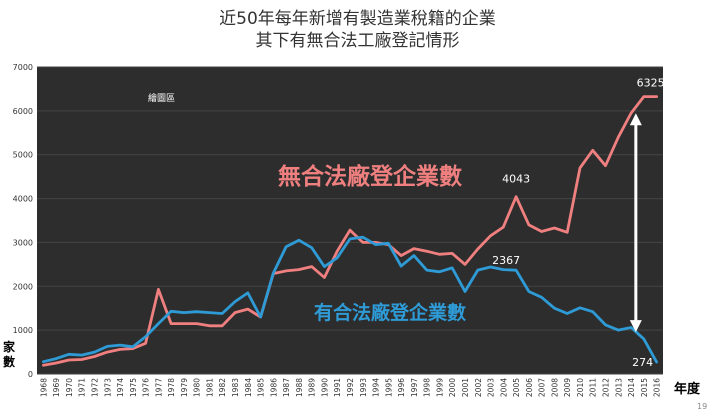 This screenshot has width=715, height=417. I want to click on page-number: 19, so click(702, 406).